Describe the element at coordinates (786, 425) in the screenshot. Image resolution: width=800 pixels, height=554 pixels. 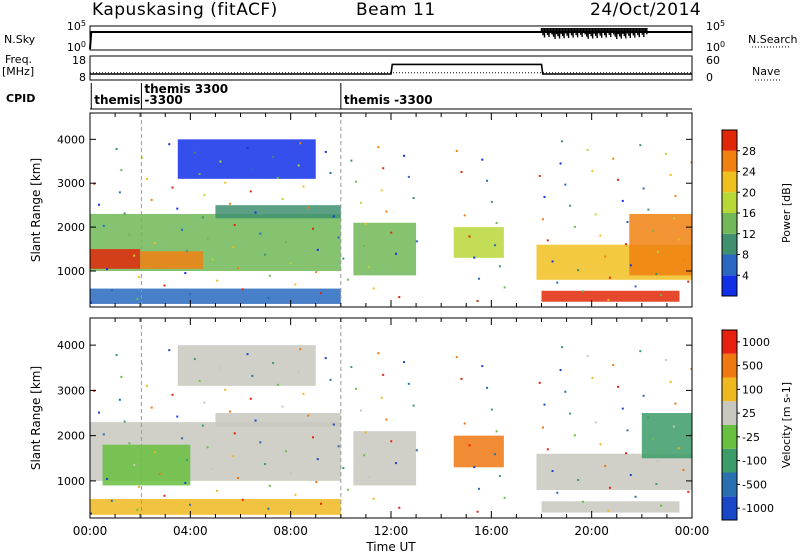
I see `velocity-colorbar-title: Velocity [m s-1]` at that location.